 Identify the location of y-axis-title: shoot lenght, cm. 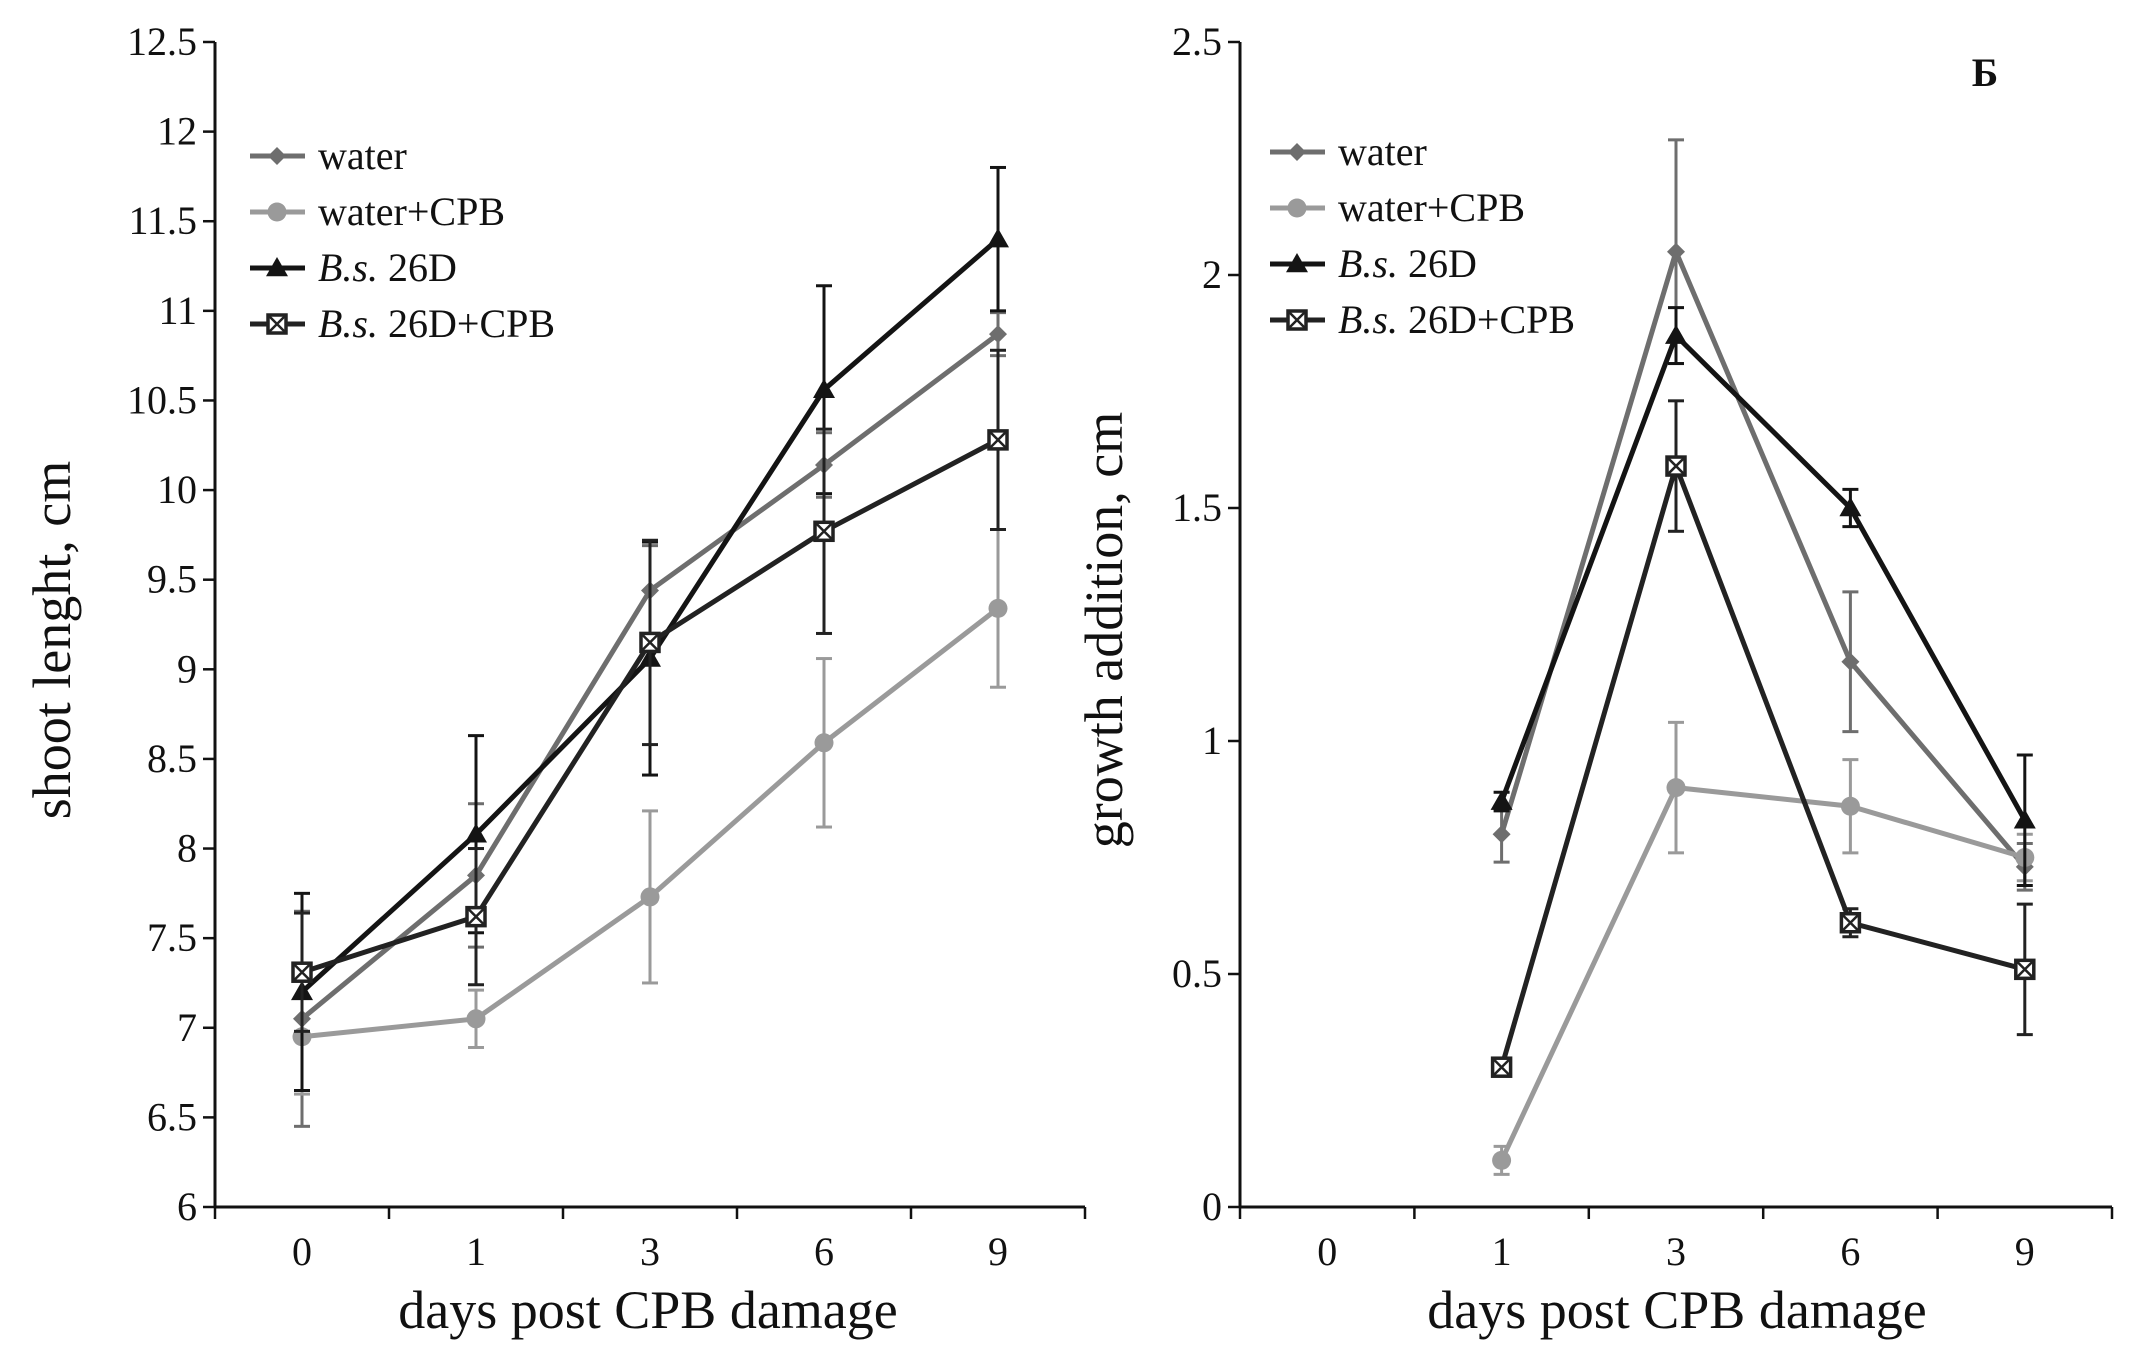
(52, 640).